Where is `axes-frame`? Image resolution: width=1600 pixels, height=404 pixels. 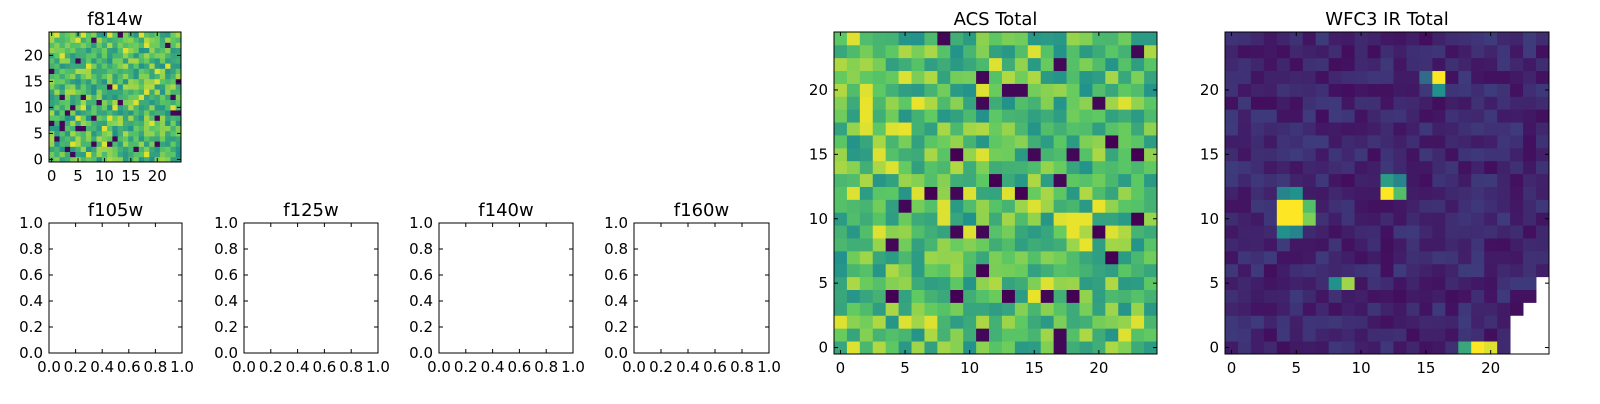
axes-frame is located at coordinates (506, 288).